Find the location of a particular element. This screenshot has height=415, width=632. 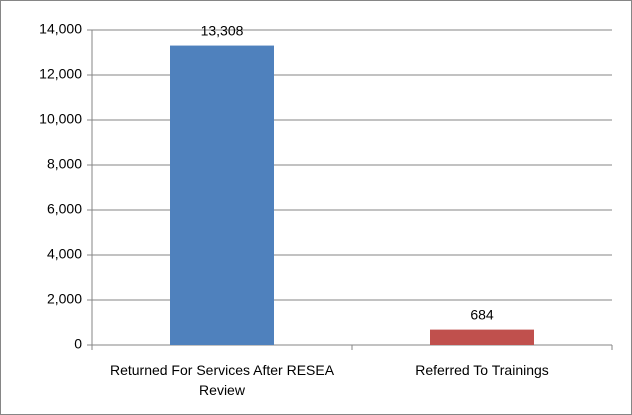

y-tick-label: 4,000 is located at coordinates (64, 254).